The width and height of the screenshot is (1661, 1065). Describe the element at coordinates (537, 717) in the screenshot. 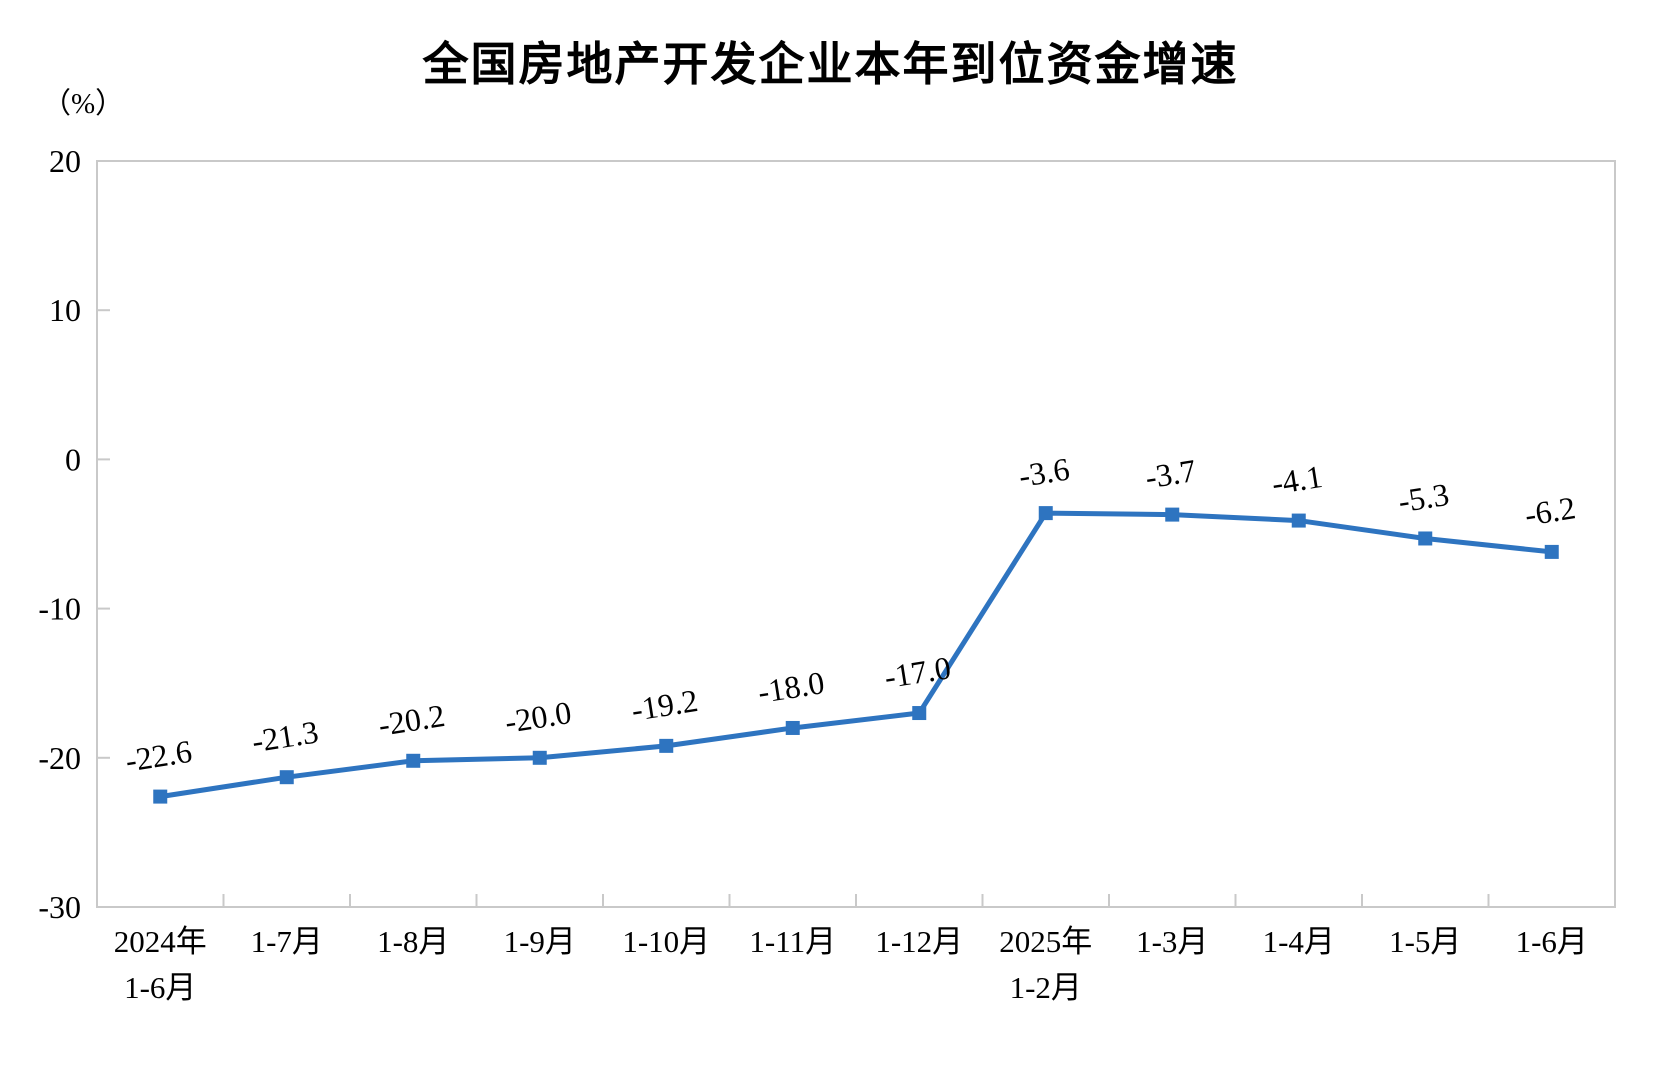

I see `data-point-label: -20.0` at that location.